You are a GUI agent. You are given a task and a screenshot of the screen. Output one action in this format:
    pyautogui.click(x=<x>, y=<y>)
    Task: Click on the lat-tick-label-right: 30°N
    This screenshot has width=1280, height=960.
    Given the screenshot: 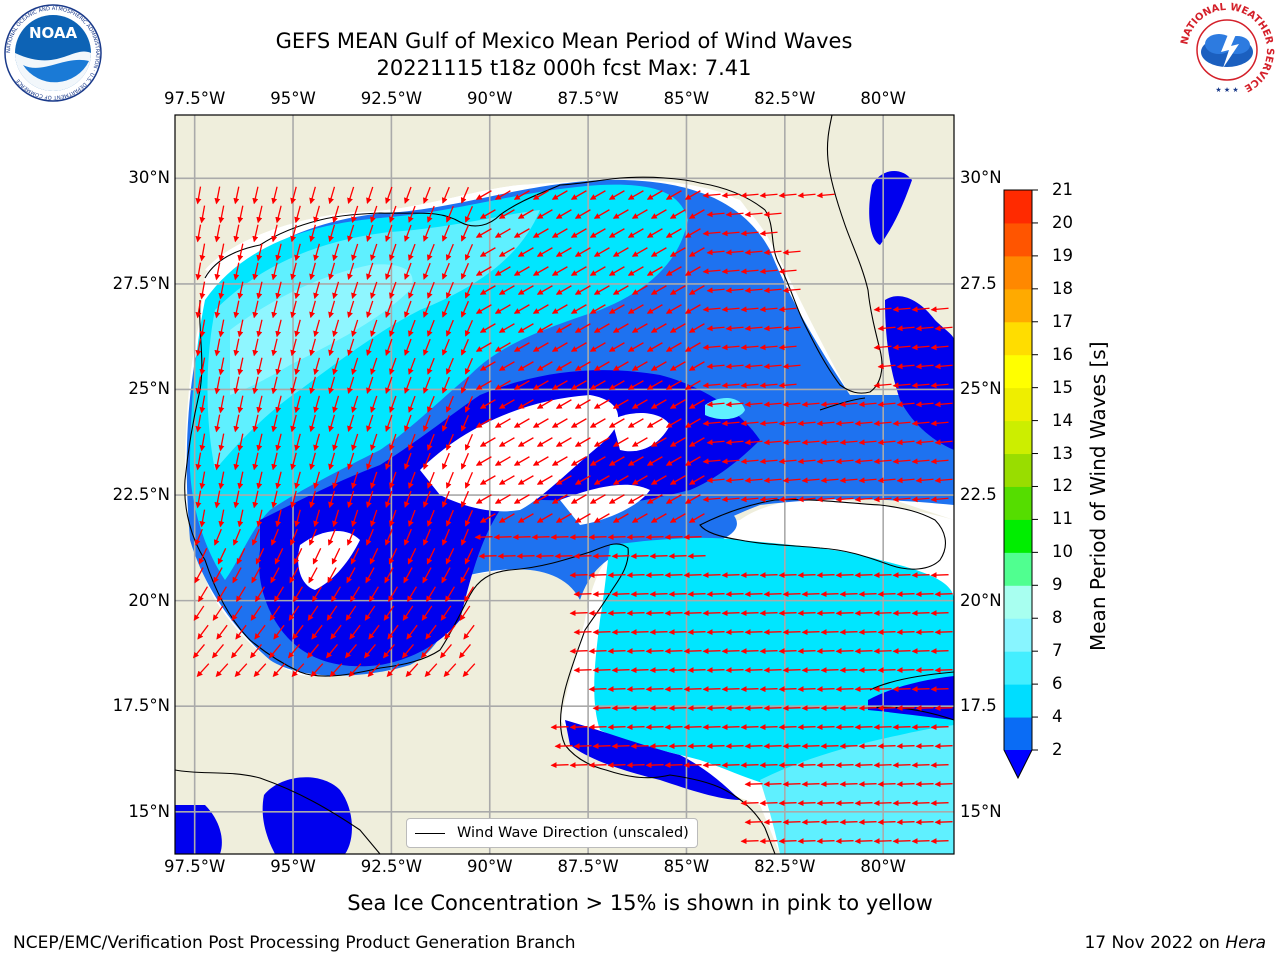 What is the action you would take?
    pyautogui.click(x=981, y=178)
    